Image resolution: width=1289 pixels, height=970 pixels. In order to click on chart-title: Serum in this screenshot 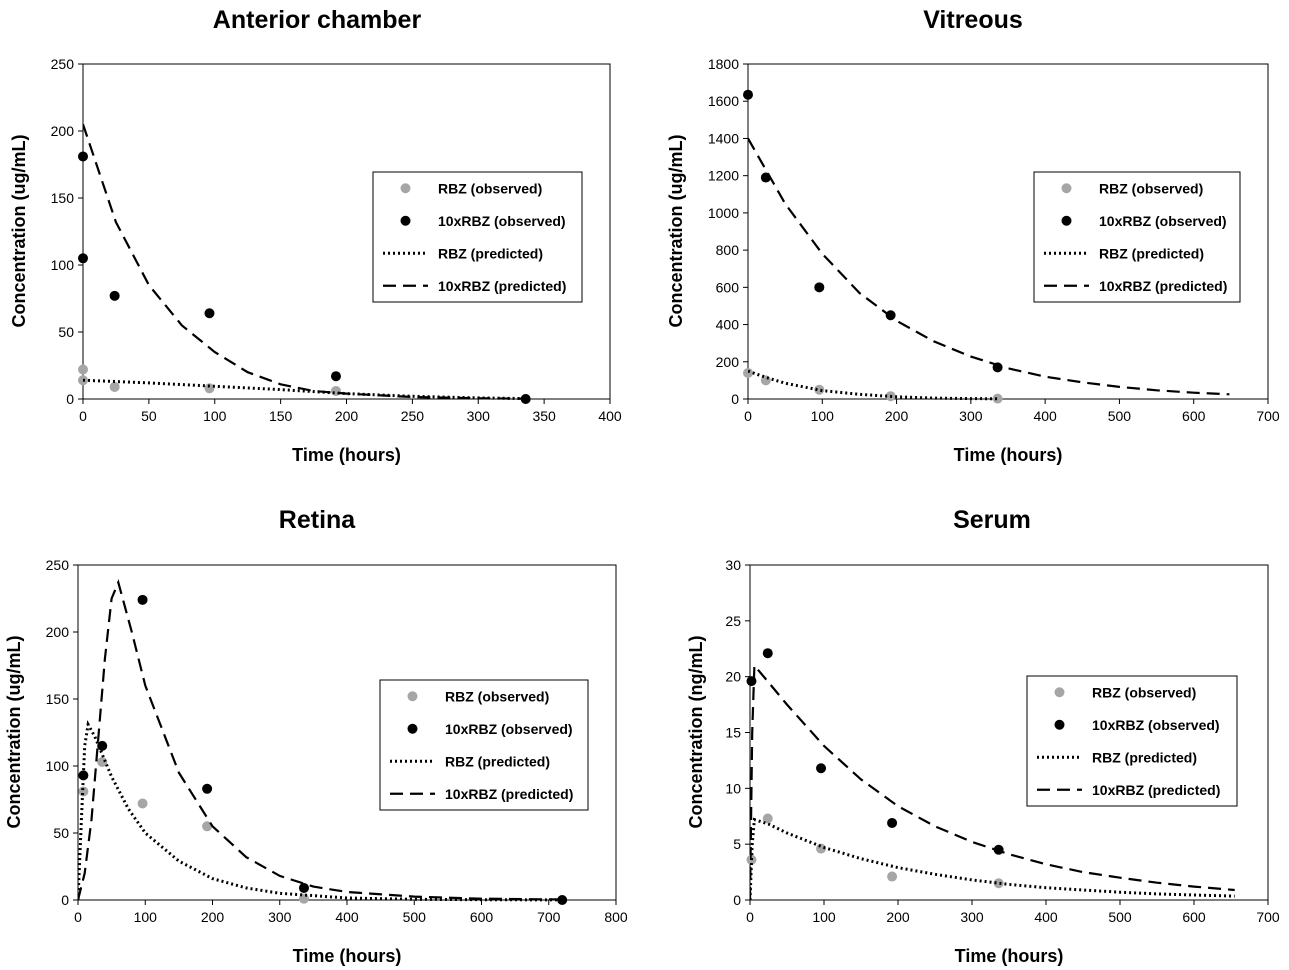, I will do `click(992, 520)`.